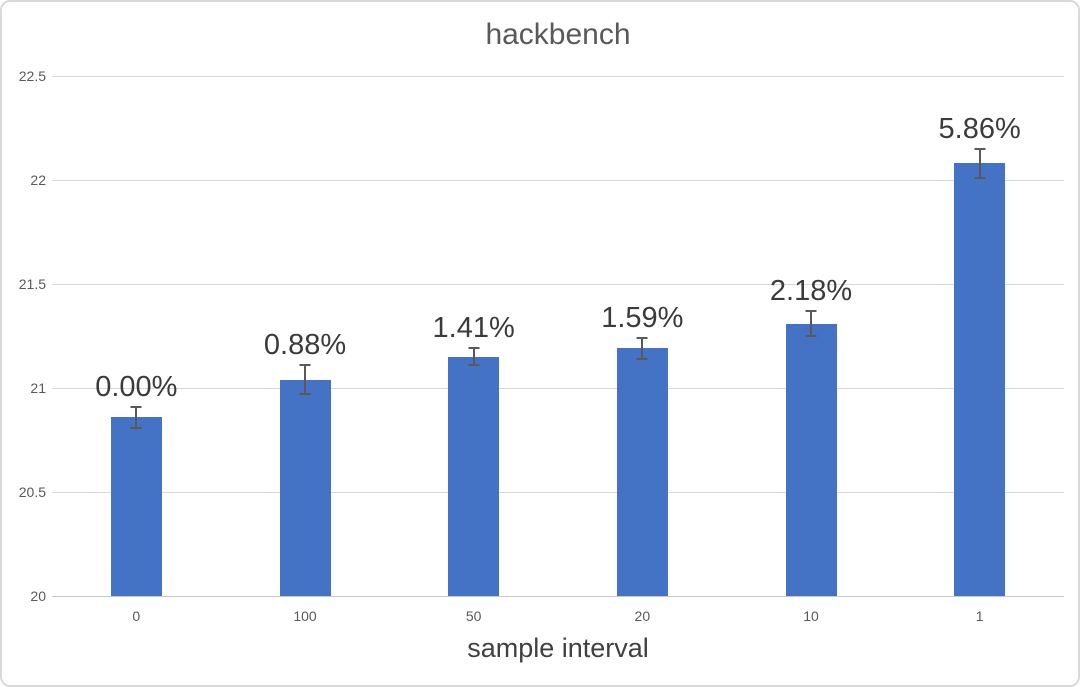 The image size is (1080, 687). Describe the element at coordinates (979, 129) in the screenshot. I see `bar-data-label: 5.86%` at that location.